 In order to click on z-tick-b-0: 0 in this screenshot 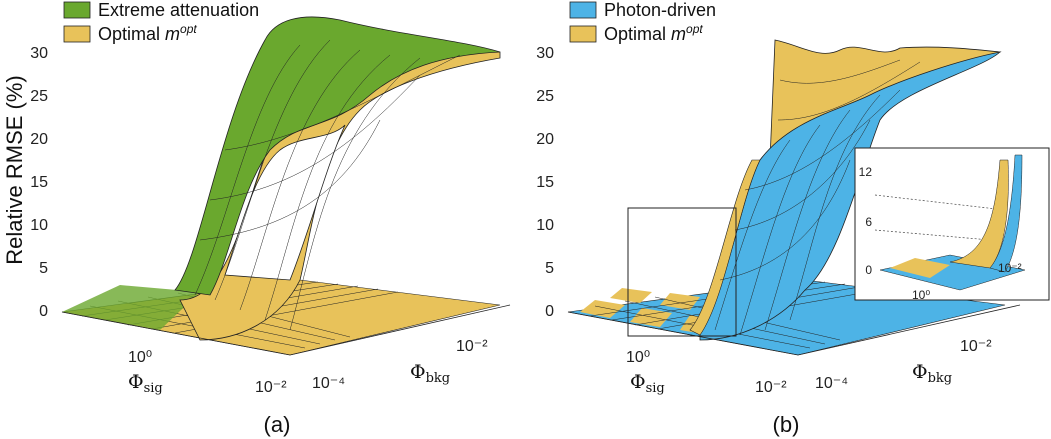, I will do `click(549, 311)`.